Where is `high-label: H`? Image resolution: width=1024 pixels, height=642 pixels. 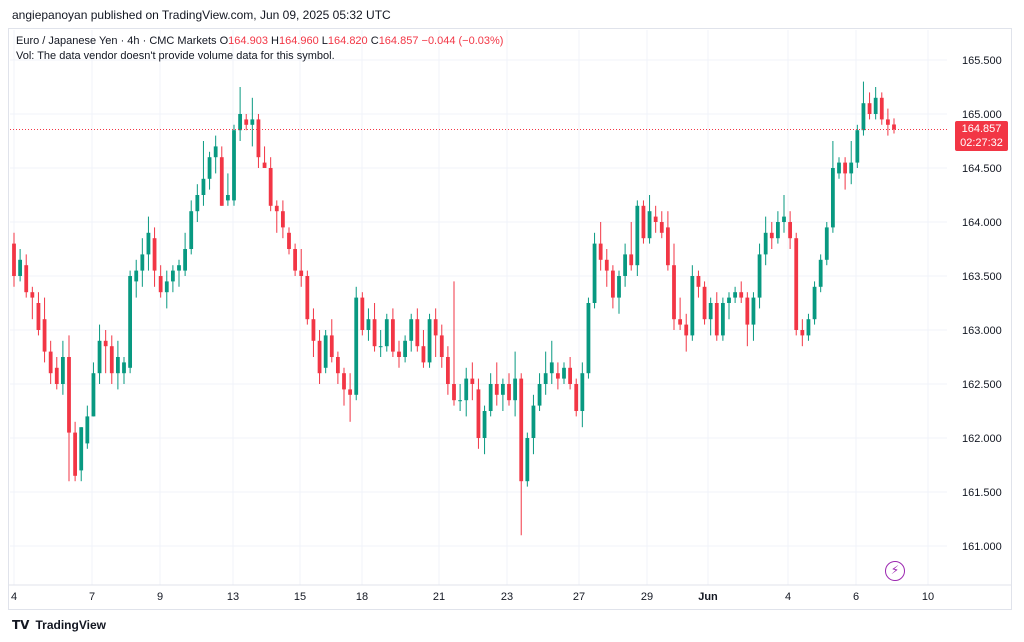 high-label: H is located at coordinates (275, 41).